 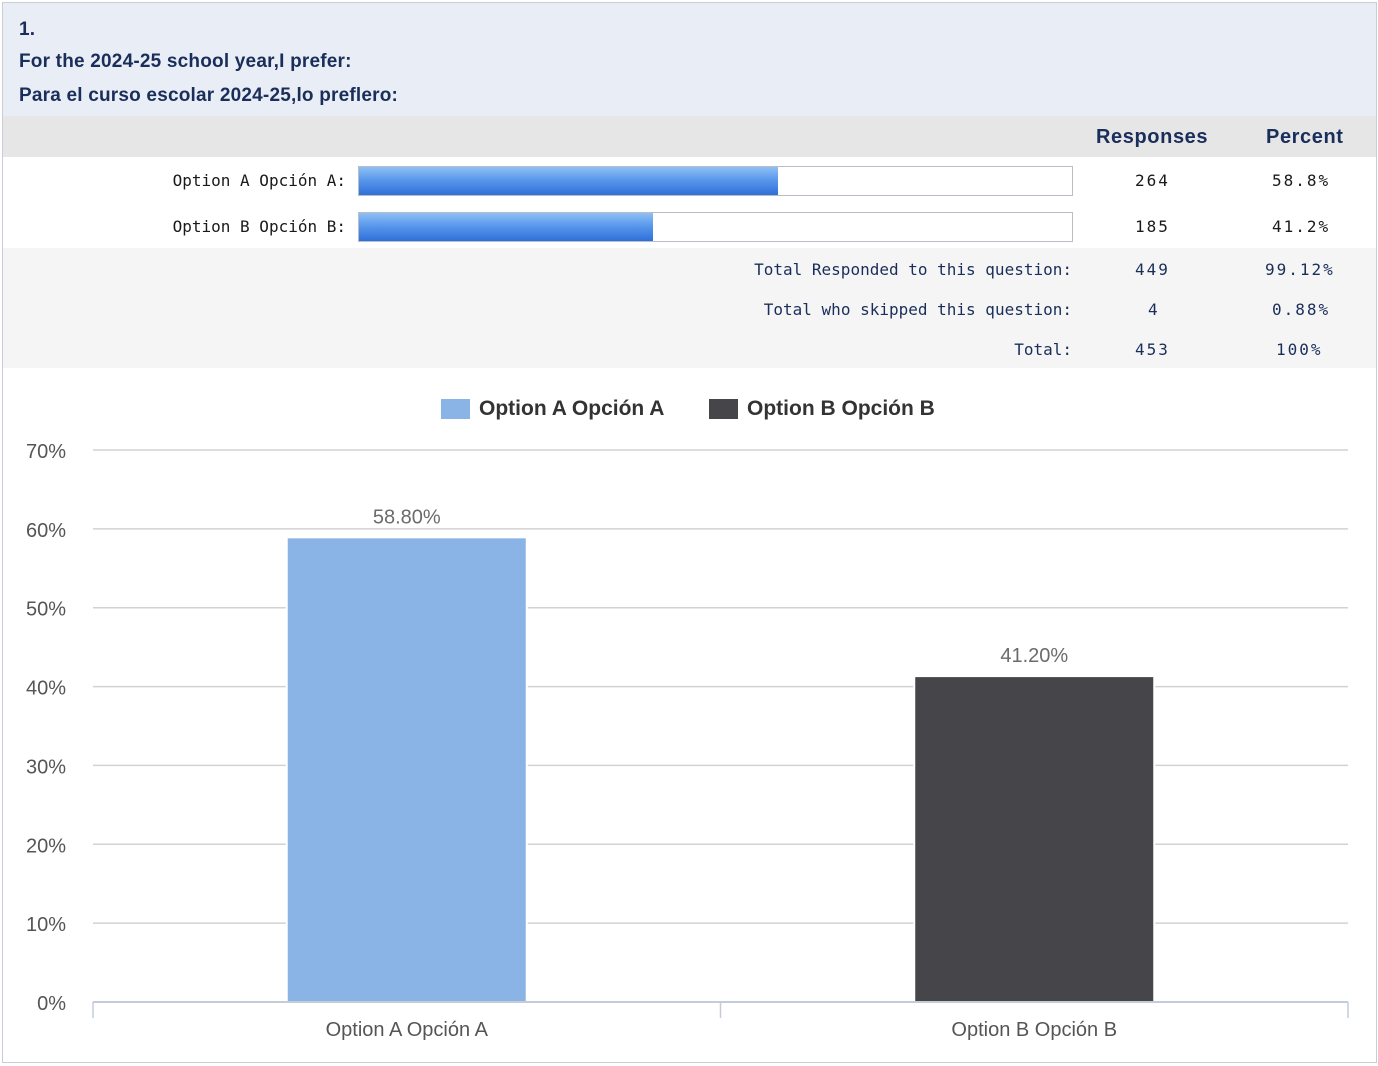 What do you see at coordinates (841, 408) in the screenshot?
I see `legend-label-b: Option B Opción B` at bounding box center [841, 408].